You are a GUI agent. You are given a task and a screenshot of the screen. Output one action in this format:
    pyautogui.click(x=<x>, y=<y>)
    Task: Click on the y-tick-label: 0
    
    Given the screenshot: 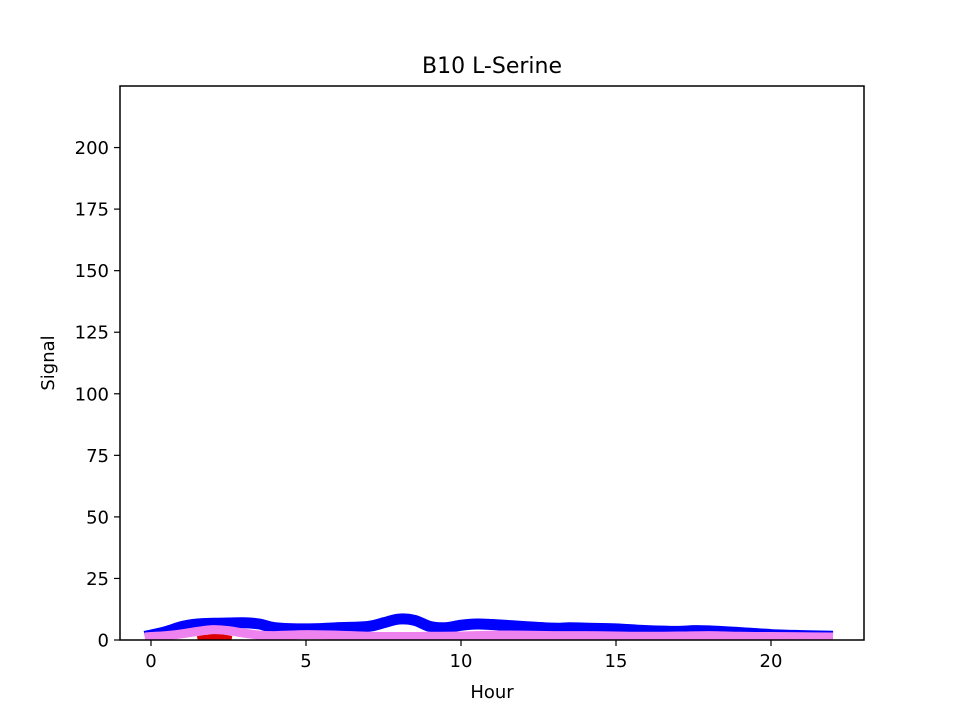 What is the action you would take?
    pyautogui.click(x=103, y=641)
    